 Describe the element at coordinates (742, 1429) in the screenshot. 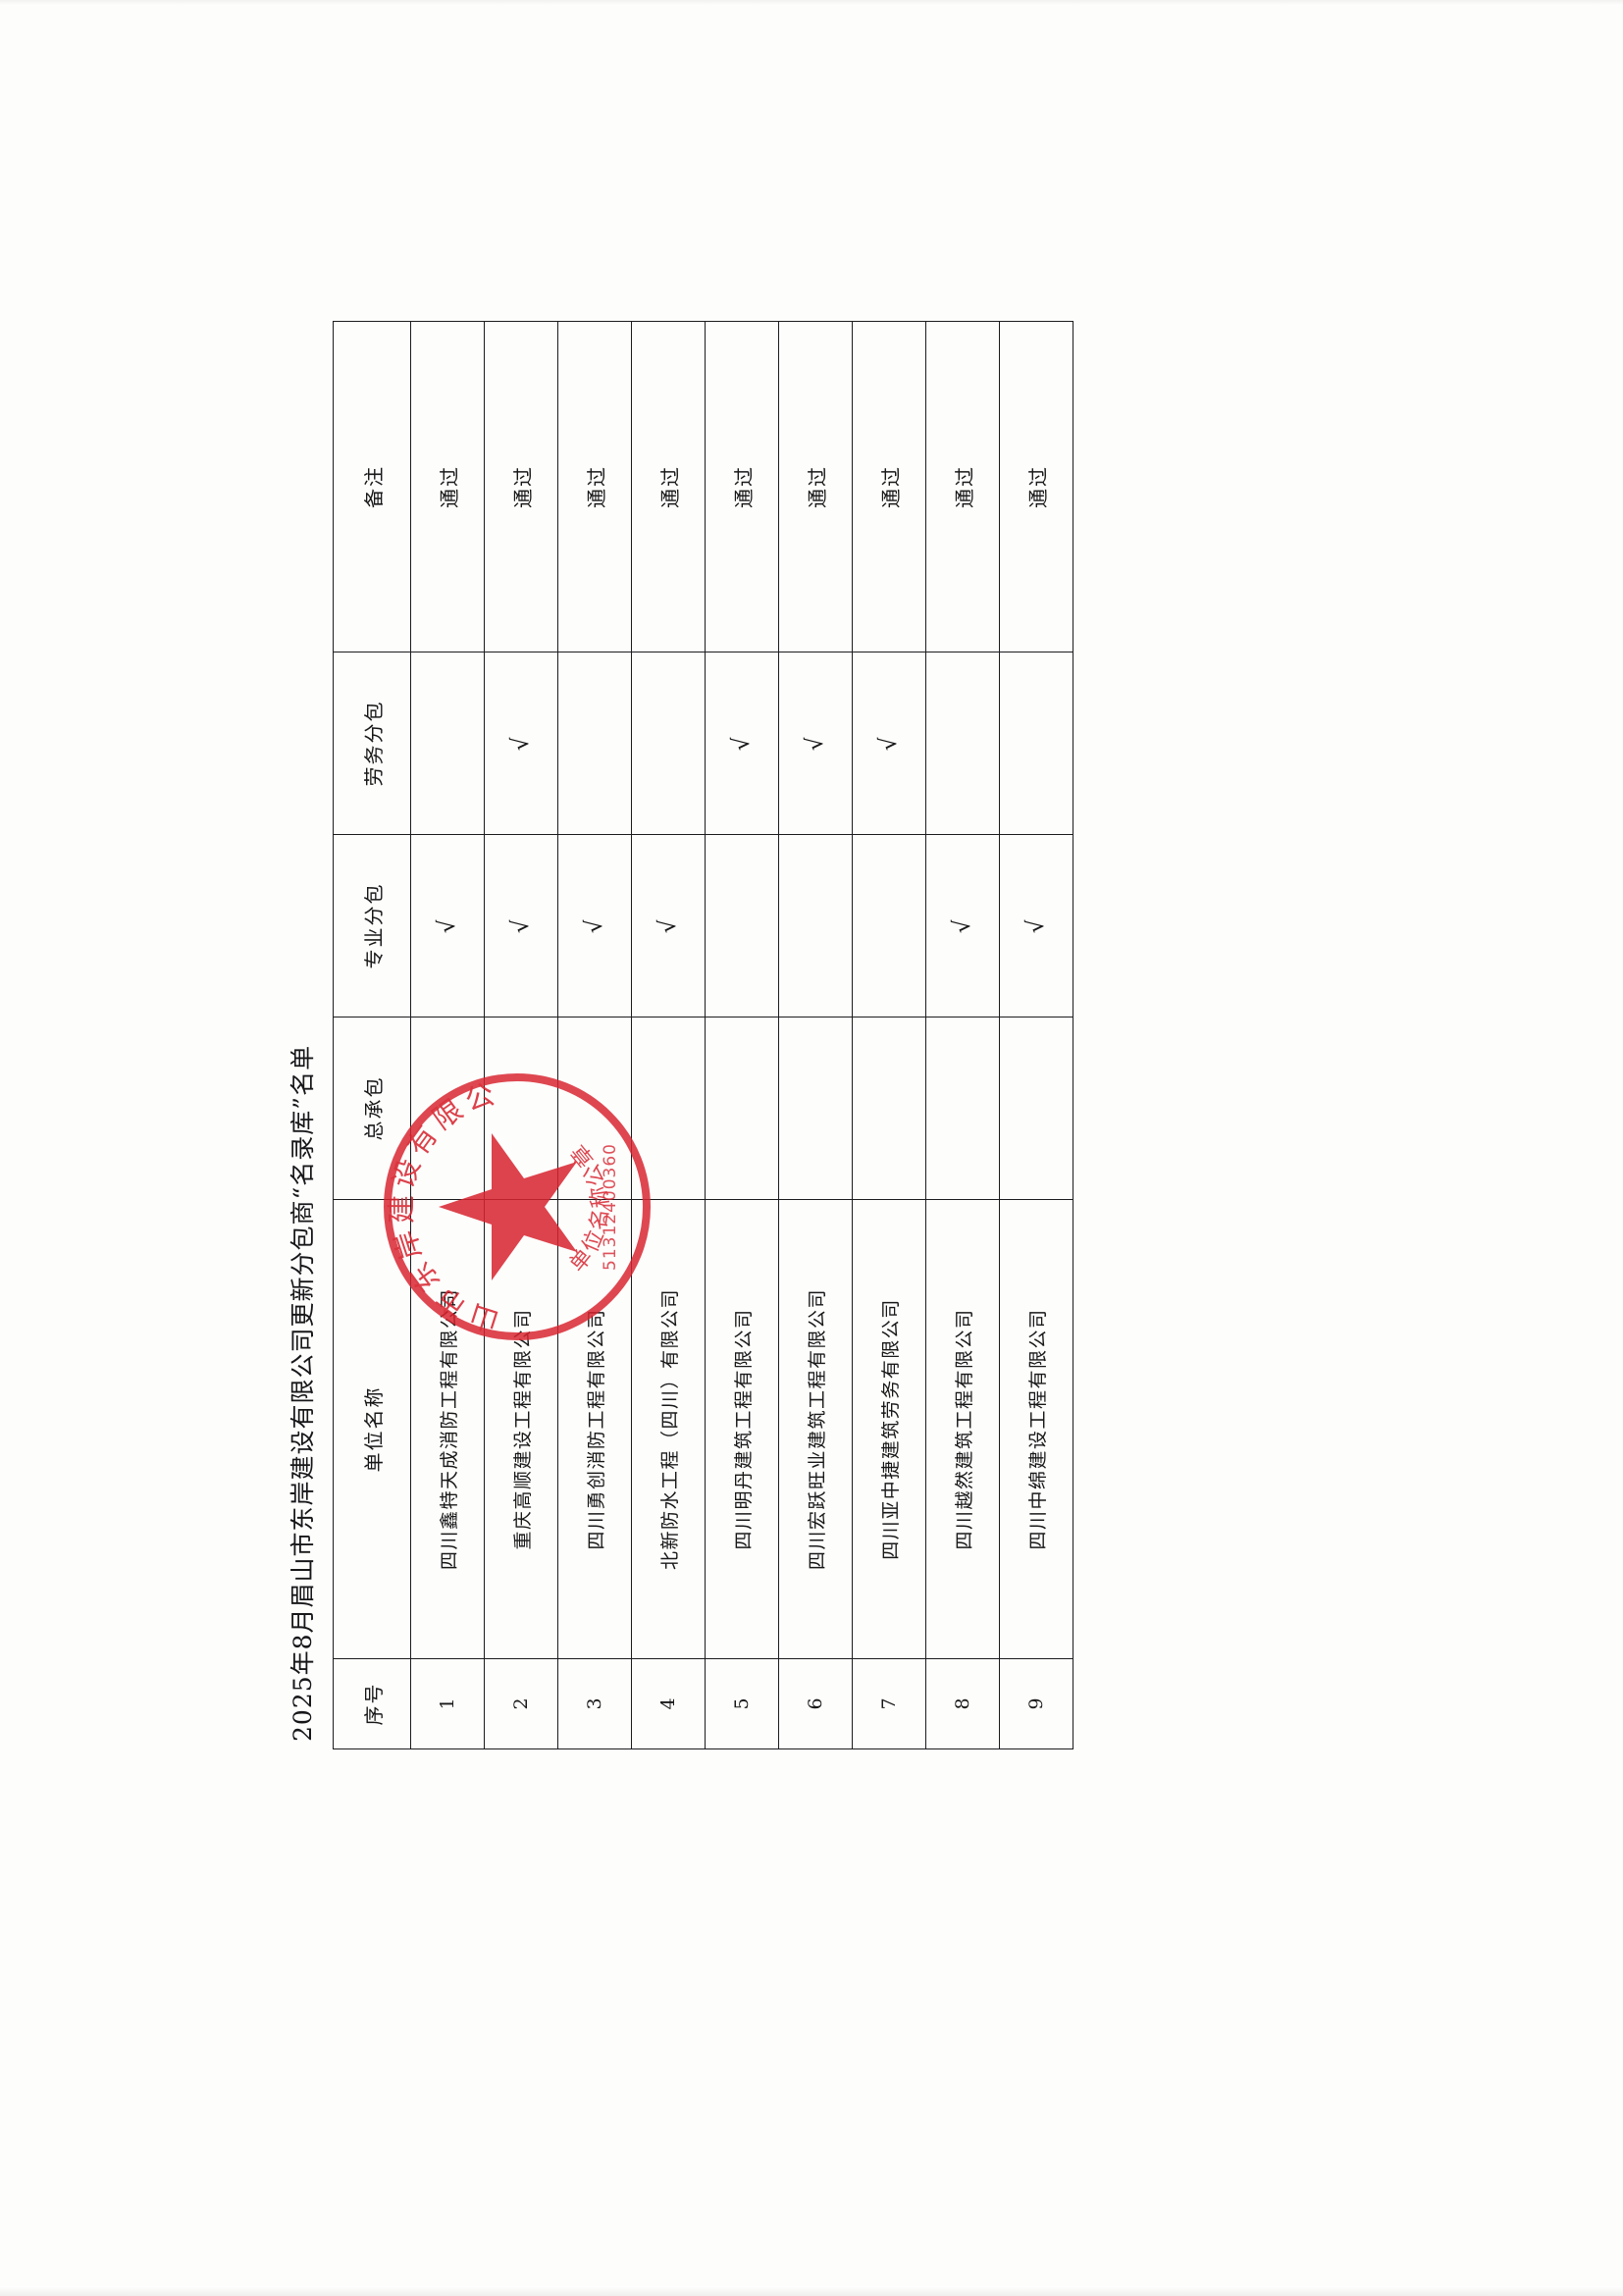

I see `cell-company-name: 四川明丹建筑工程有限公司` at that location.